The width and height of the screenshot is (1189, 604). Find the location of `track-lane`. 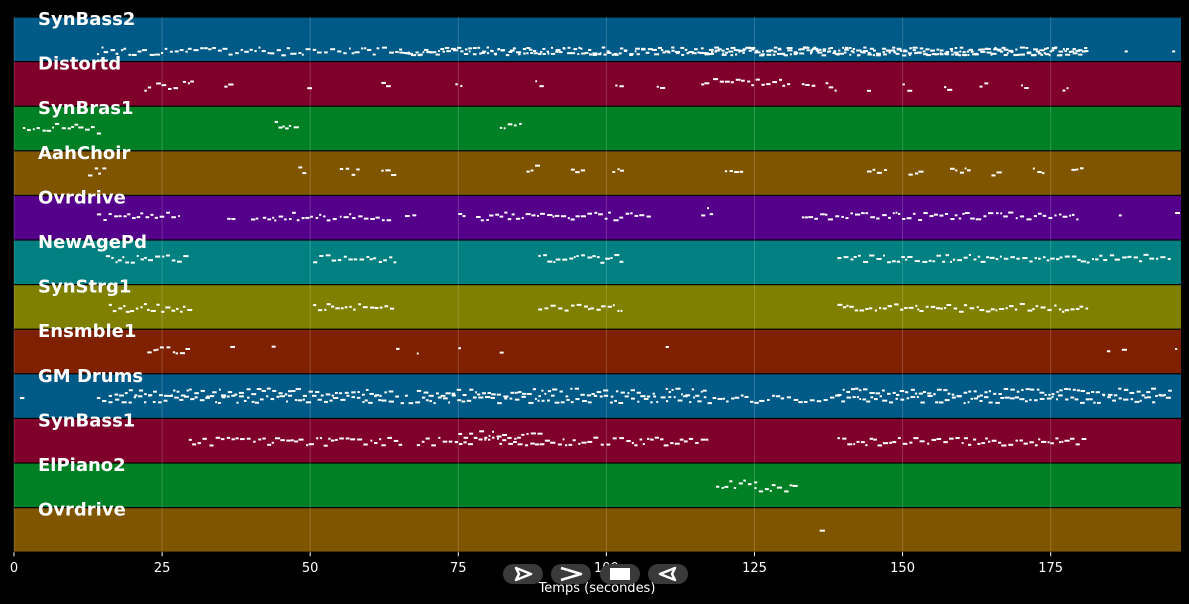

track-lane is located at coordinates (597, 530).